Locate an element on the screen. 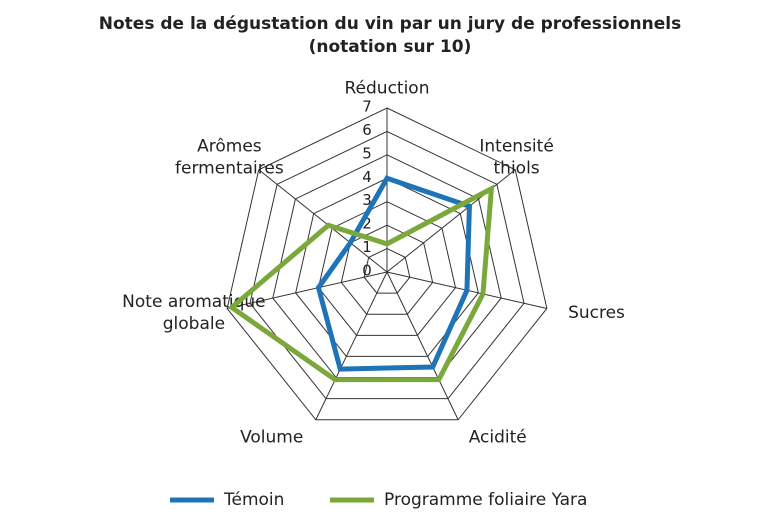  r-tick-label: 6 is located at coordinates (367, 130).